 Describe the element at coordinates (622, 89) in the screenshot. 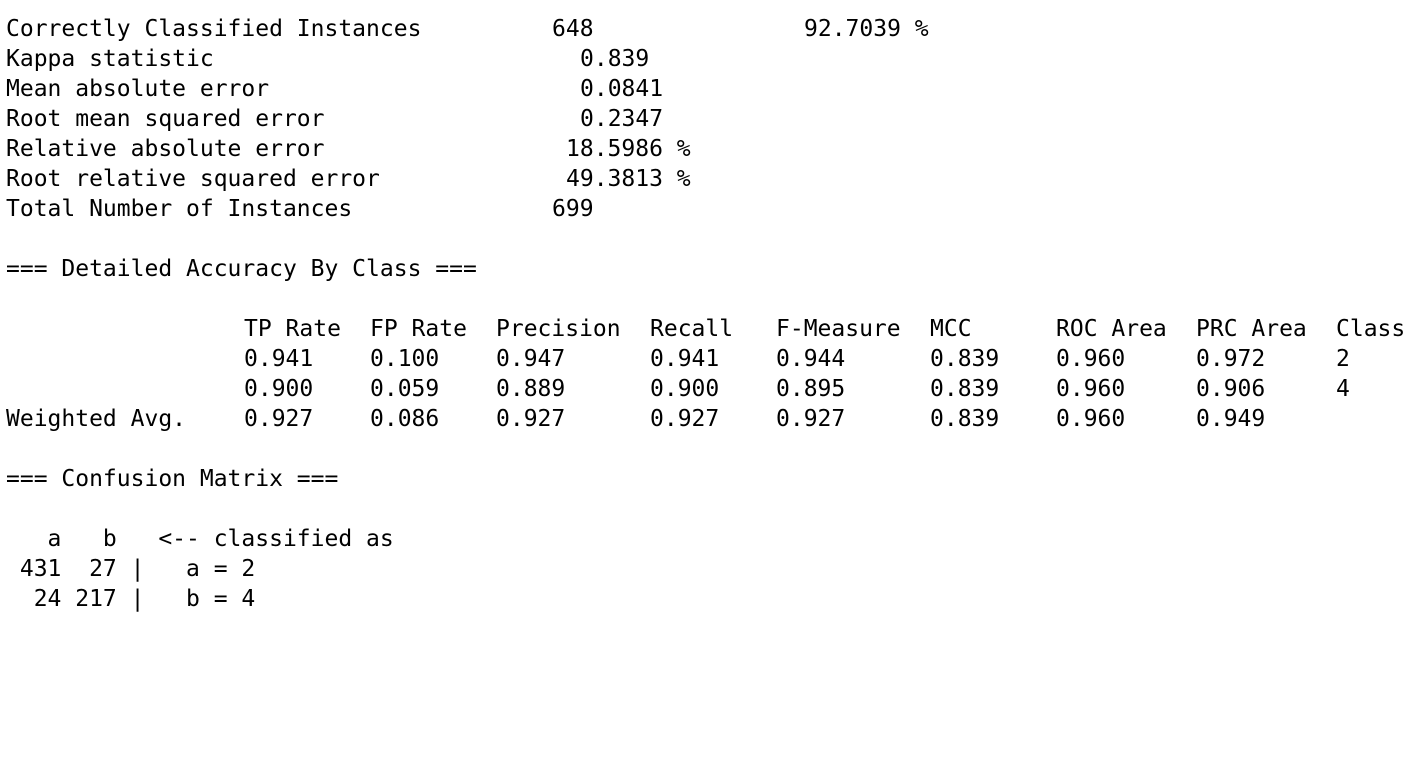

I see `mae-value: 0.0841` at that location.